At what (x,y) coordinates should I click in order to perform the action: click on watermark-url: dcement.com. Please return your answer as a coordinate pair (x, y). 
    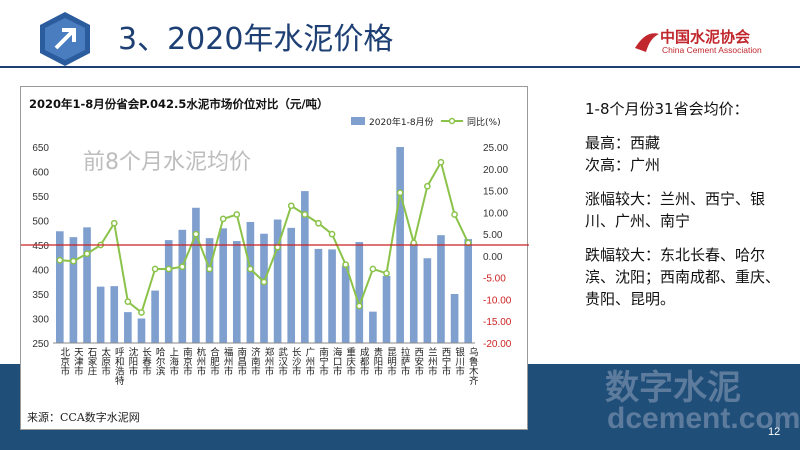
    Looking at the image, I should click on (703, 418).